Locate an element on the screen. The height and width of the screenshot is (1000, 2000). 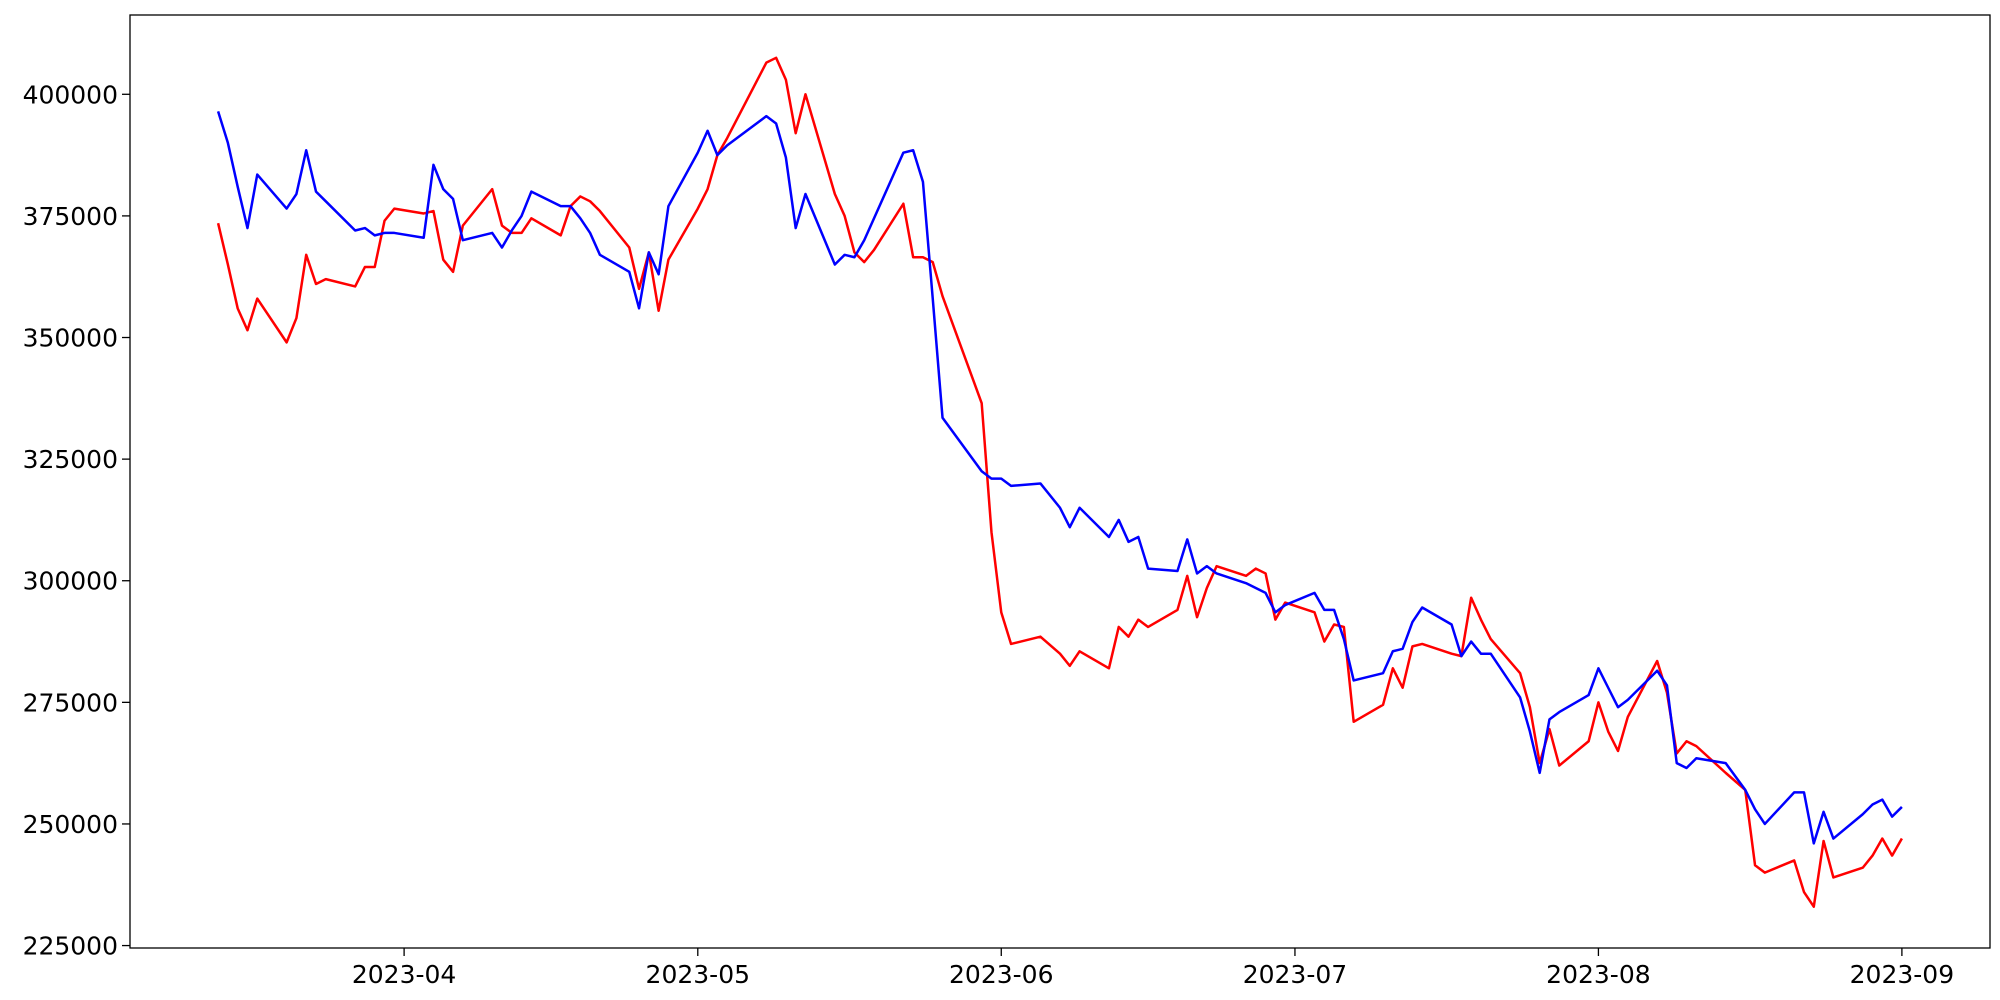
y-tick-label: 325000 is located at coordinates (70, 459).